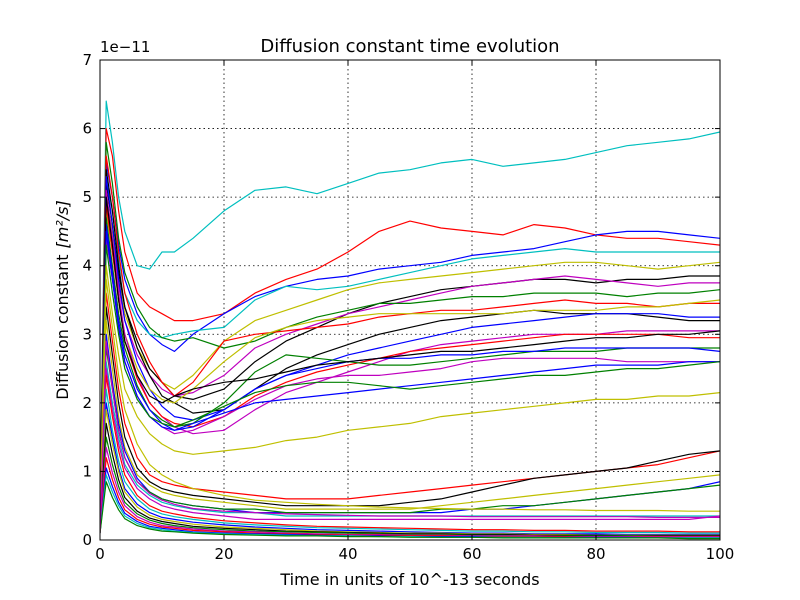 This screenshot has height=600, width=800. What do you see at coordinates (347, 554) in the screenshot?
I see `x-tick-label: 40` at bounding box center [347, 554].